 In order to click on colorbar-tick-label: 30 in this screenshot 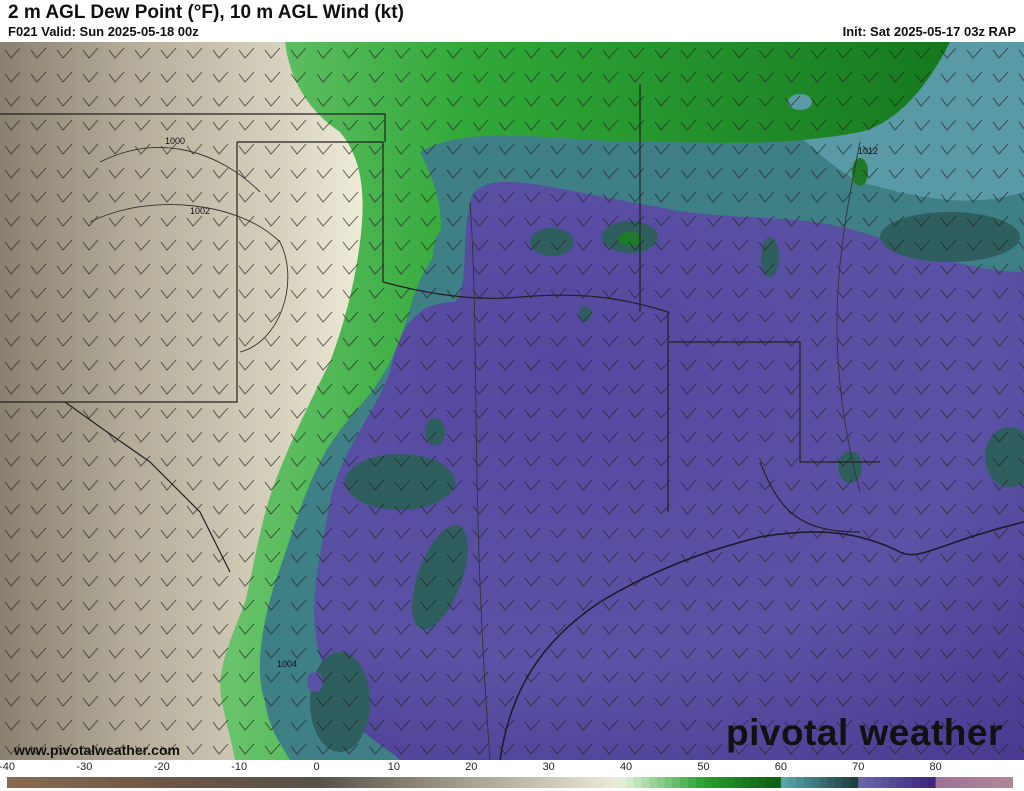, I will do `click(548, 767)`.